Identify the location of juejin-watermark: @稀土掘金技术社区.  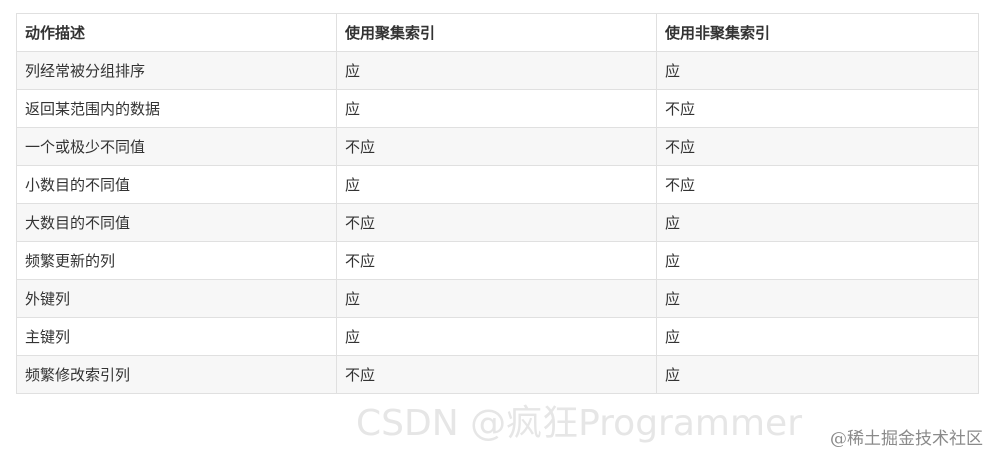
(906, 439).